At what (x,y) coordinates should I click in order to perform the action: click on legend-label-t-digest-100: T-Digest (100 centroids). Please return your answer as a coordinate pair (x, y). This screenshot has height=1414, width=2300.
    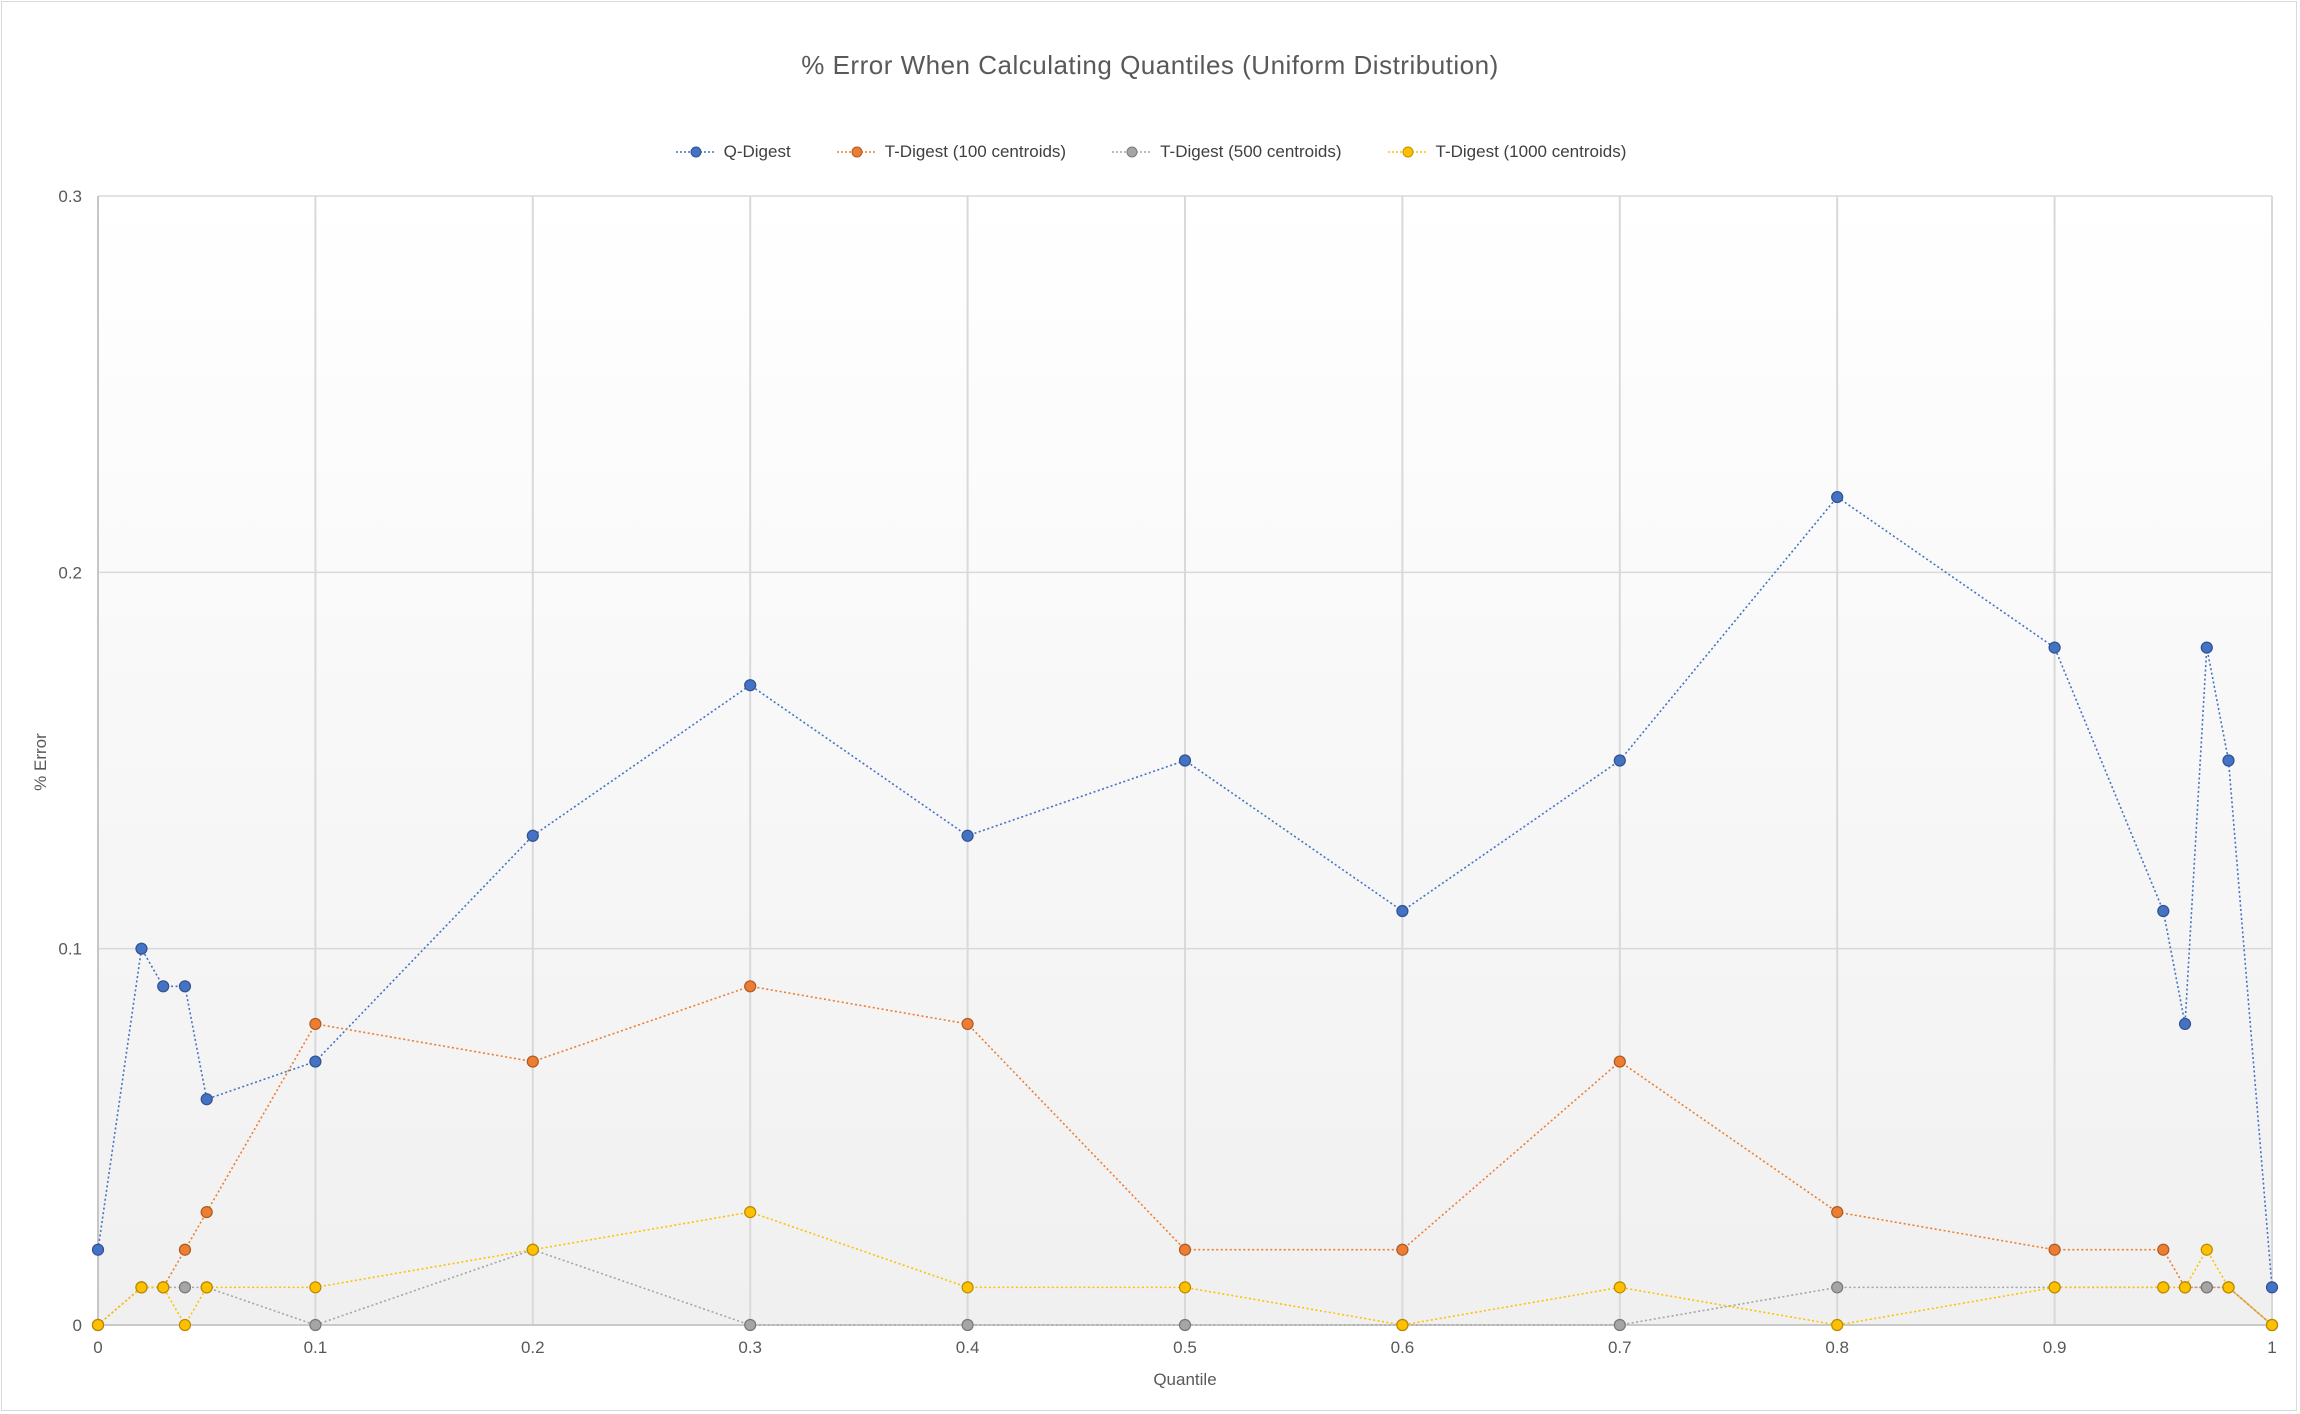
    Looking at the image, I should click on (975, 151).